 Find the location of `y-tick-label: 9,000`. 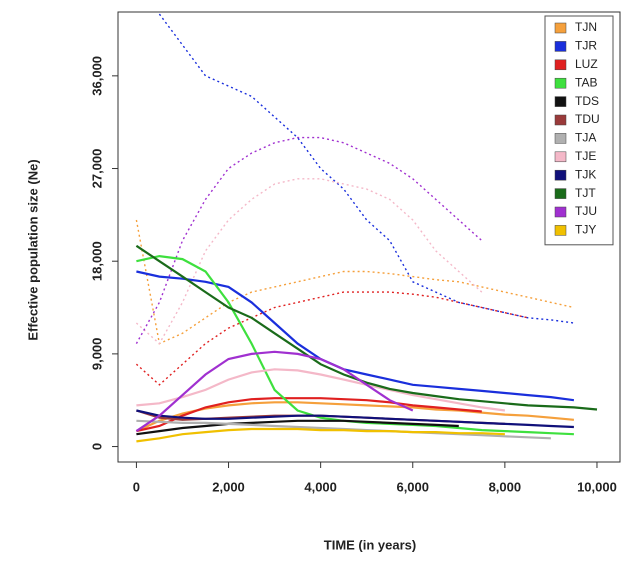

y-tick-label: 9,000 is located at coordinates (96, 354).